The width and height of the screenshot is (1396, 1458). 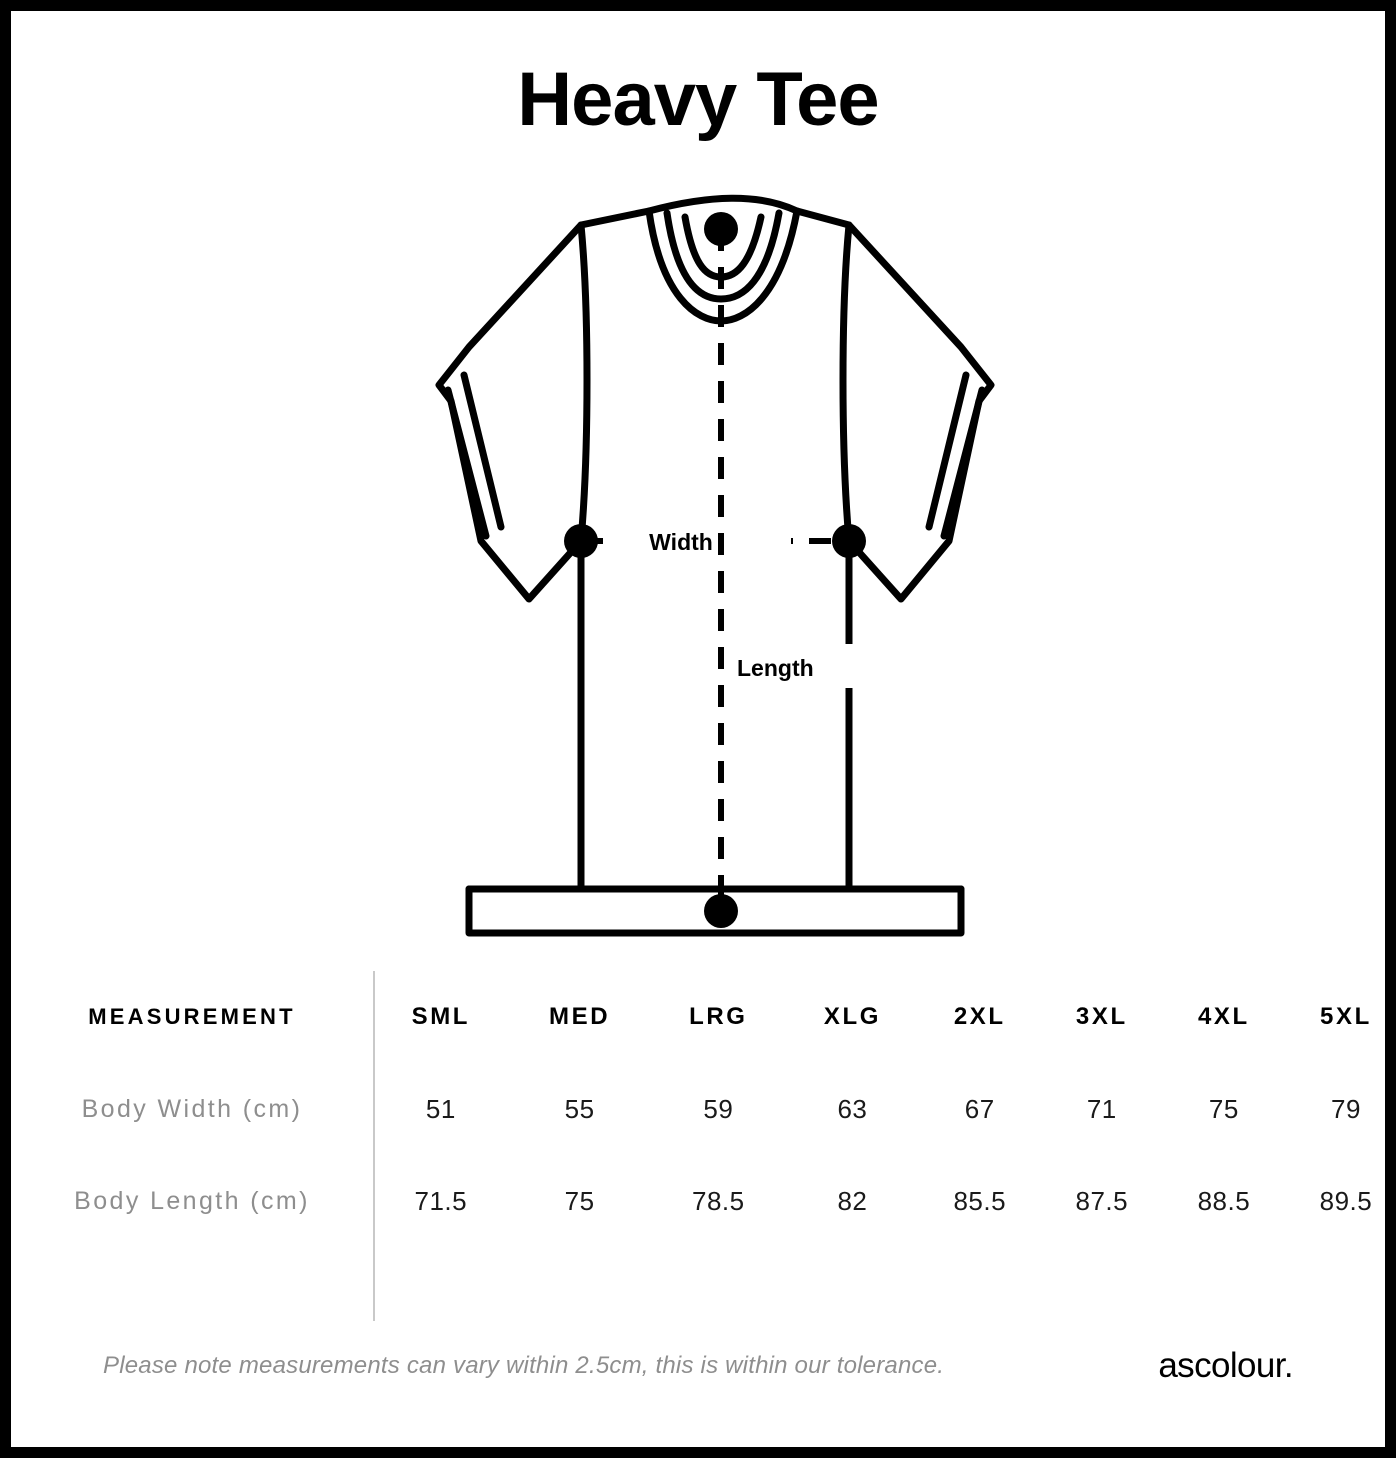 What do you see at coordinates (775, 668) in the screenshot?
I see `length-label: Length` at bounding box center [775, 668].